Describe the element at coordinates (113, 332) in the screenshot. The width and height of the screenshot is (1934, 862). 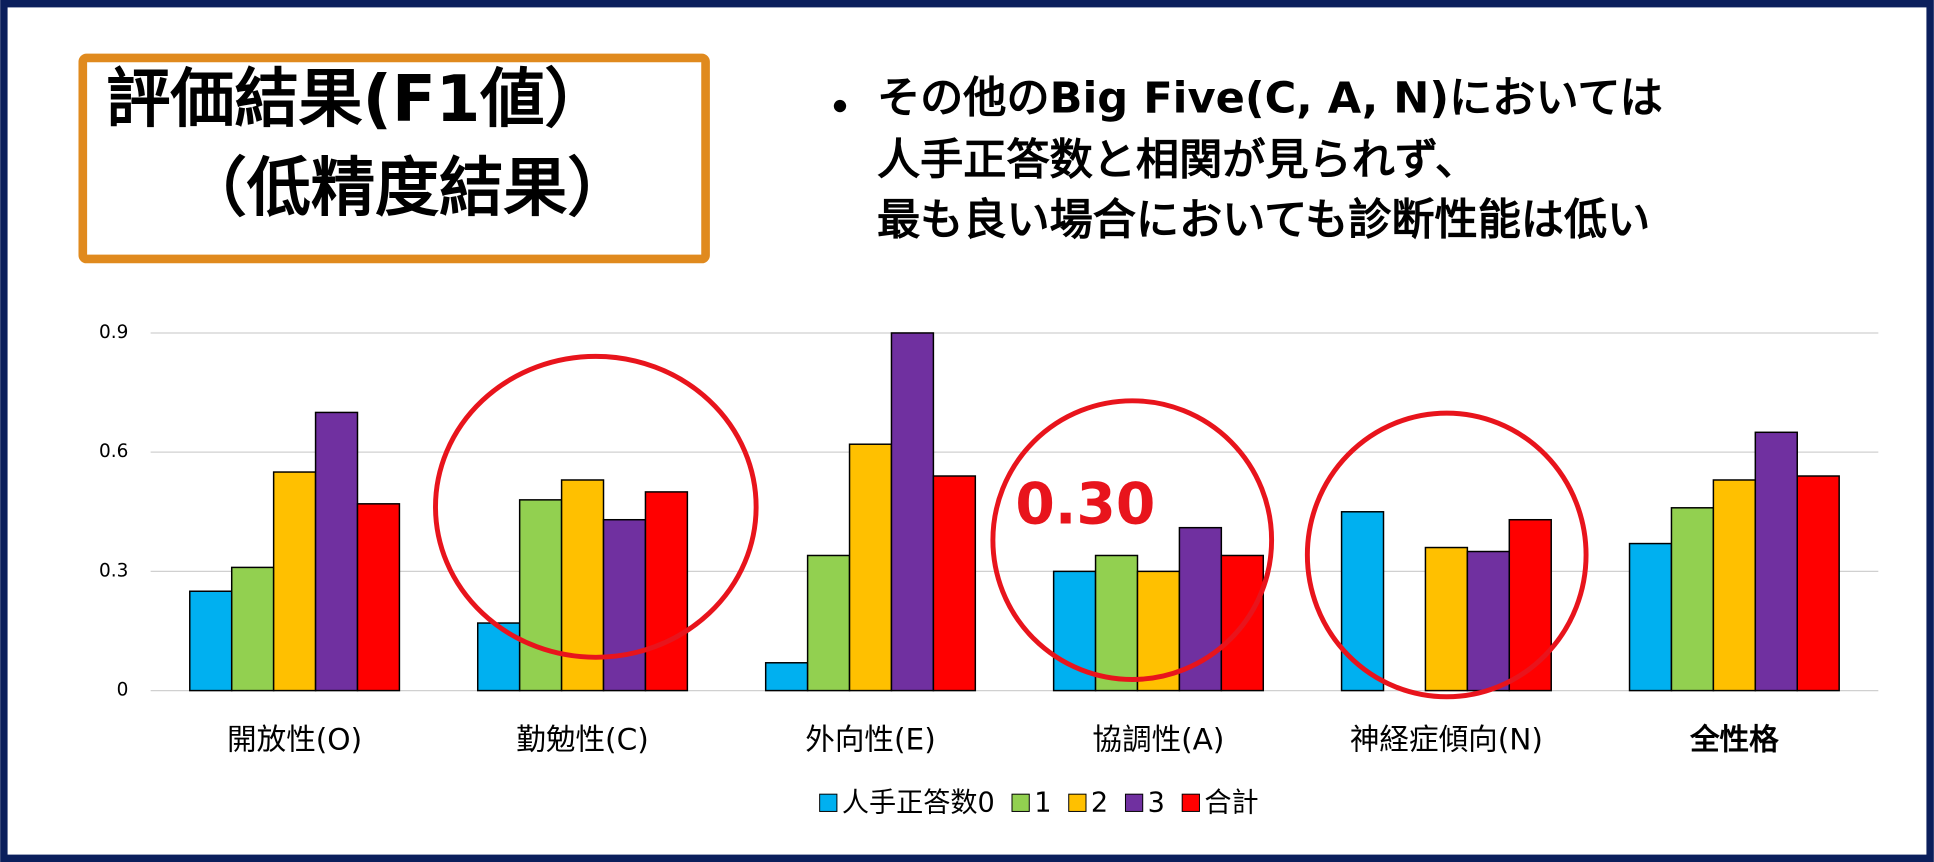
I see `y-tick-label: 0.9` at that location.